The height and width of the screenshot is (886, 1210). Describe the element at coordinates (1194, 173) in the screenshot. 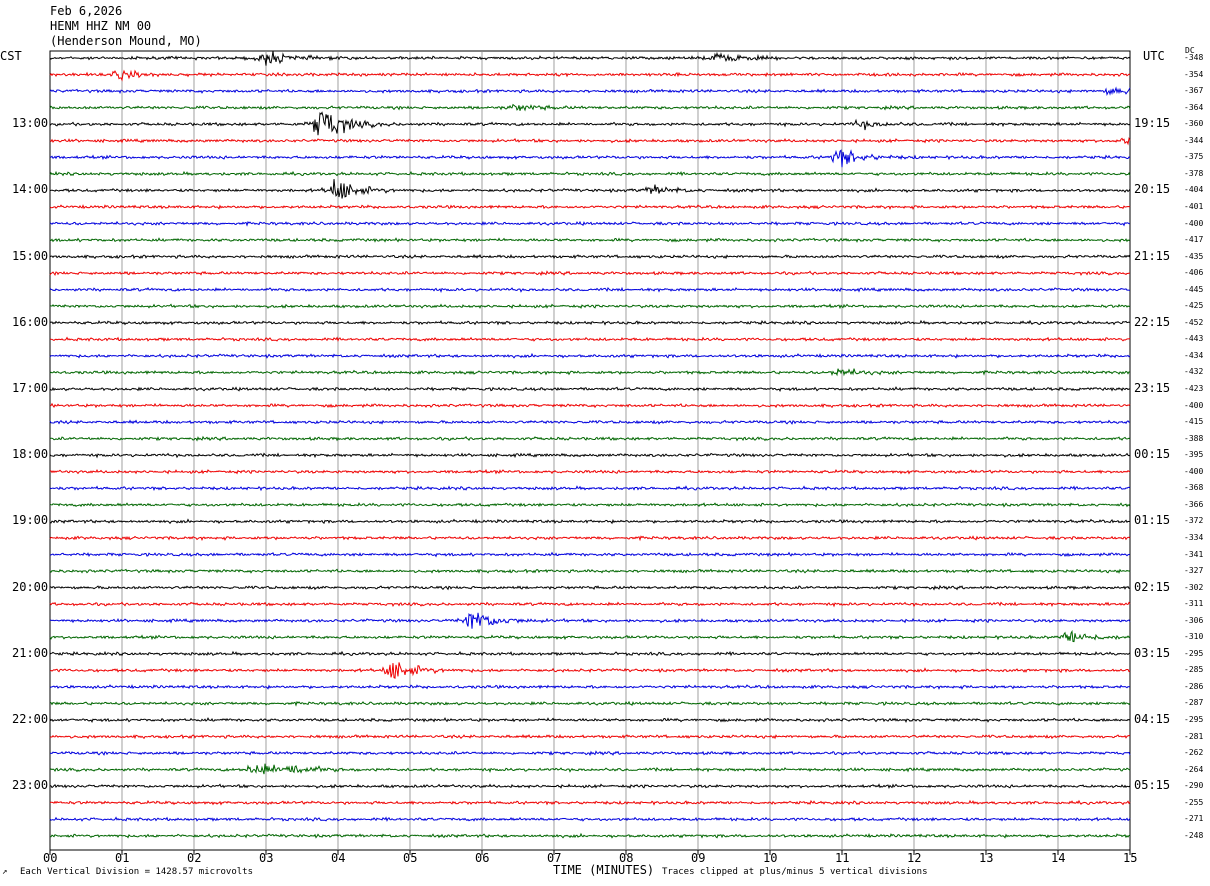

I see `dc-value: -378` at that location.